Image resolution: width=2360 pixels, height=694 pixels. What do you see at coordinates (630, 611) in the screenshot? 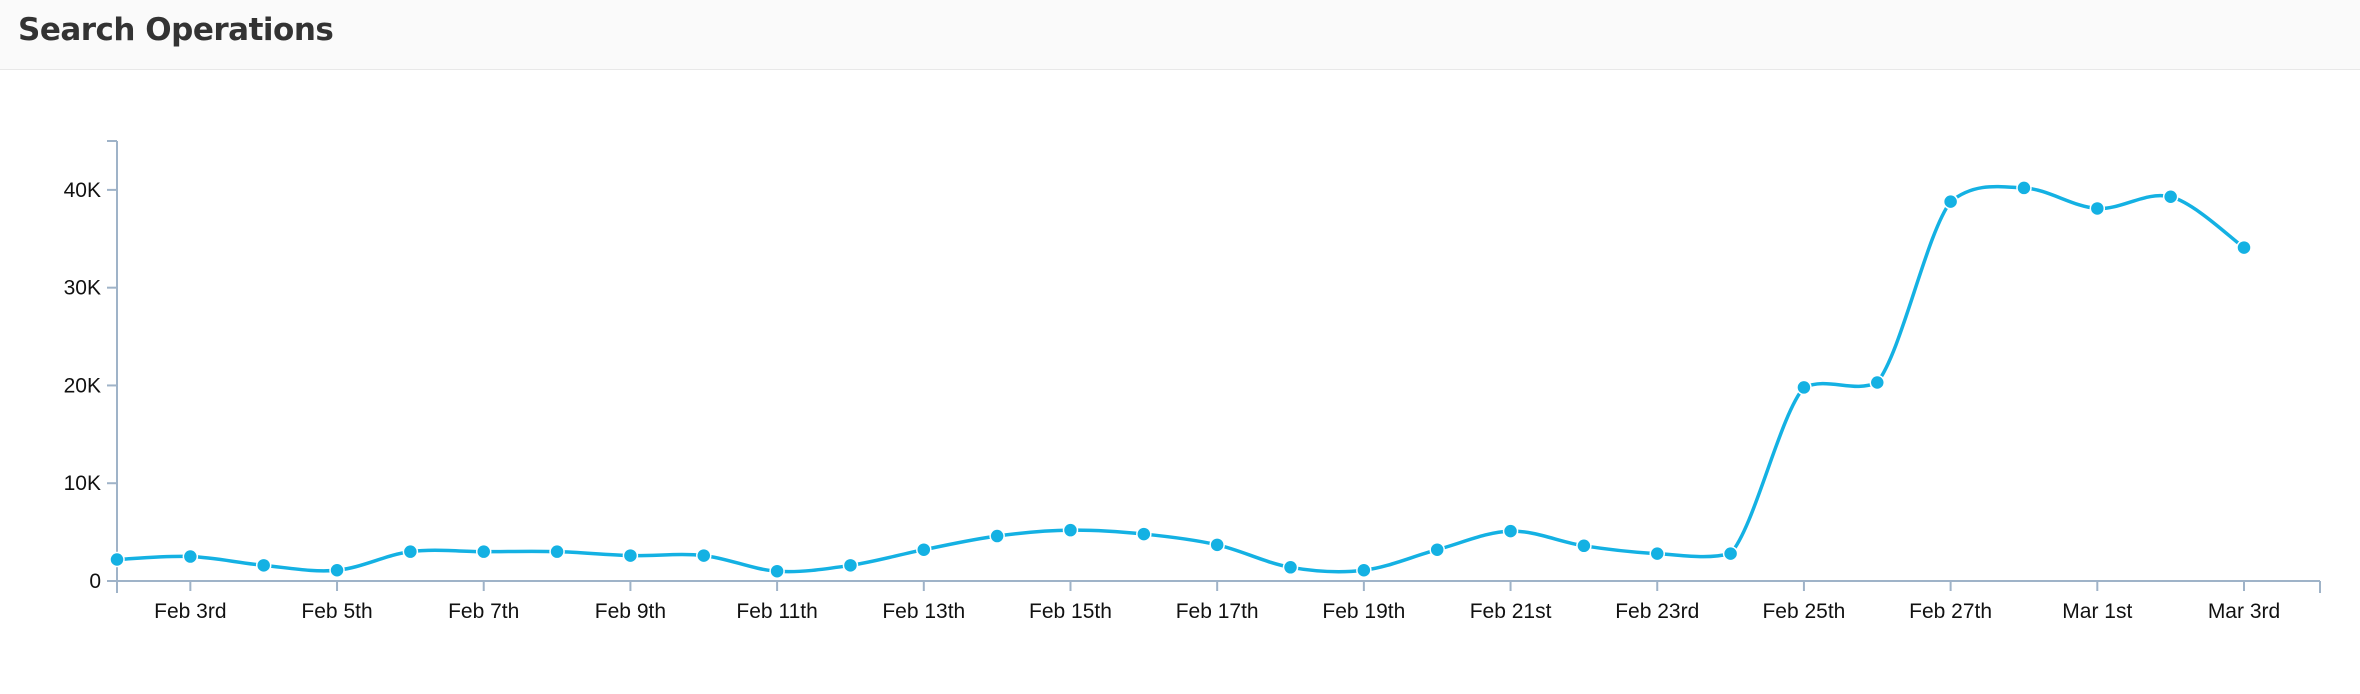
I see `x-tick-label: Feb 9th` at bounding box center [630, 611].